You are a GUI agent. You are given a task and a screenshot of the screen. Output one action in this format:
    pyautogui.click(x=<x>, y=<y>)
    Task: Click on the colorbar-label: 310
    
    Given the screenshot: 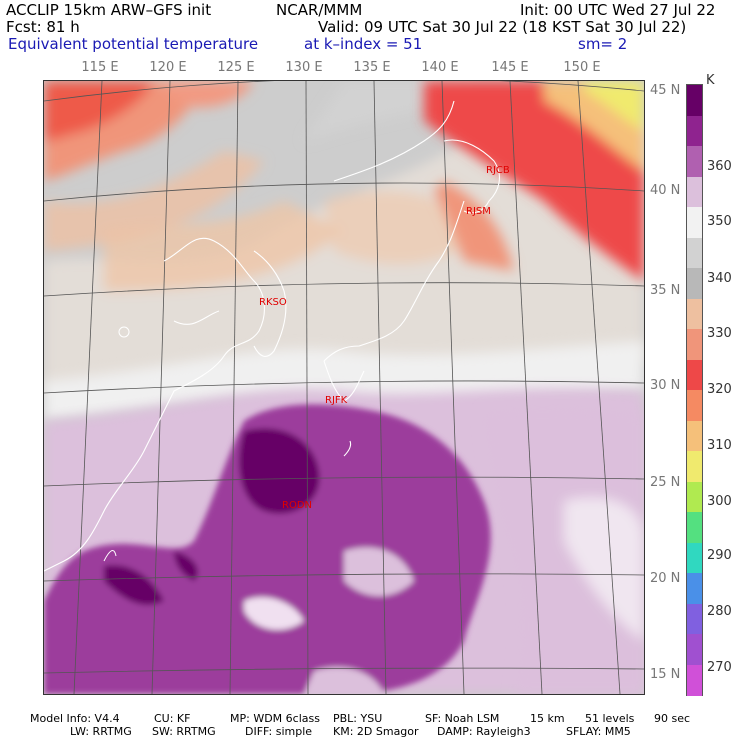 What is the action you would take?
    pyautogui.click(x=719, y=445)
    